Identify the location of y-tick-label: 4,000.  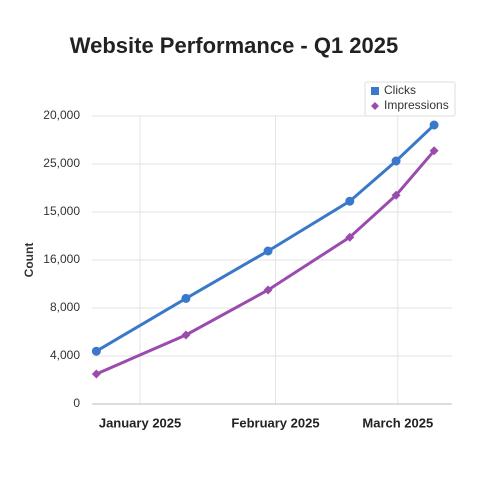
(65, 355).